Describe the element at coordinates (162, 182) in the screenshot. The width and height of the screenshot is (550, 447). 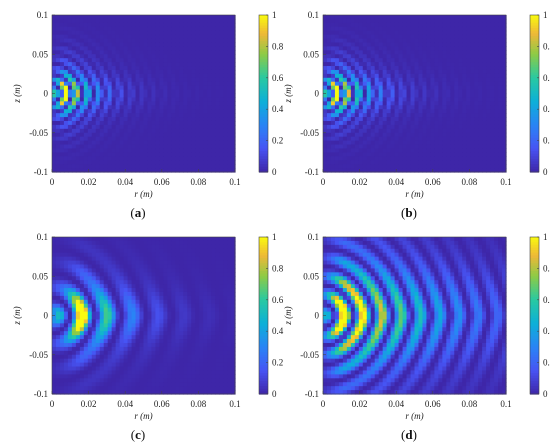
I see `x-tick-label: 0.06` at that location.